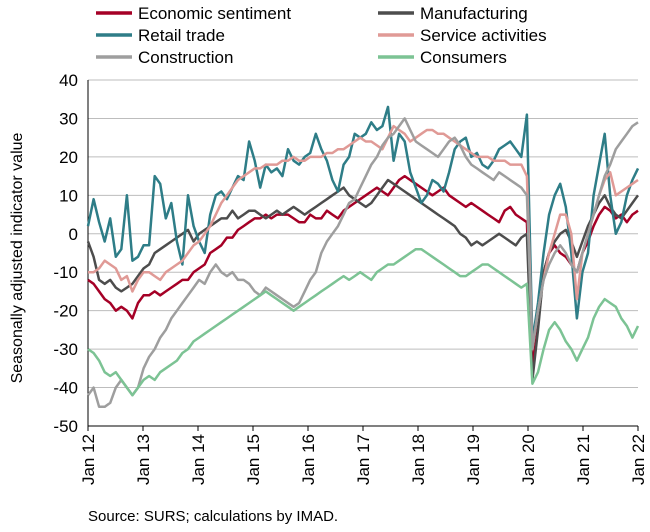 This screenshot has width=650, height=532. I want to click on legend-label-consumers: Consumers, so click(463, 57).